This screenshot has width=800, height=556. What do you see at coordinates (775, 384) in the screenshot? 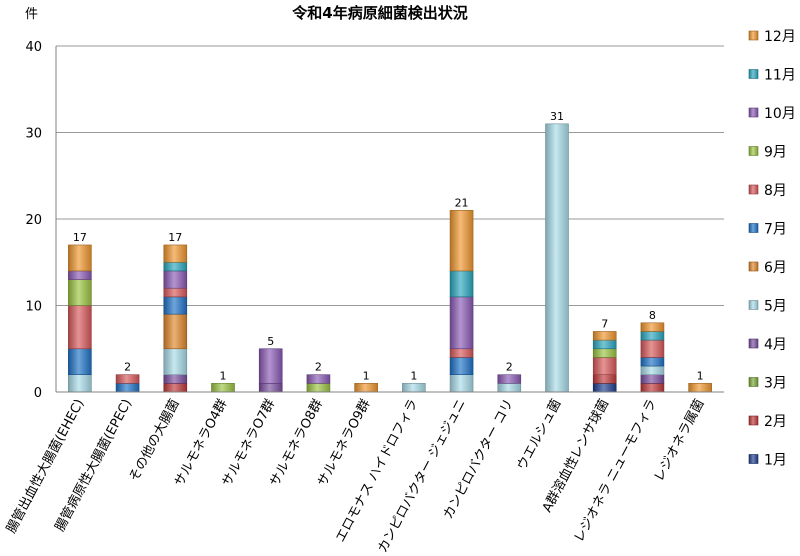
I see `legend-label: 3月` at bounding box center [775, 384].